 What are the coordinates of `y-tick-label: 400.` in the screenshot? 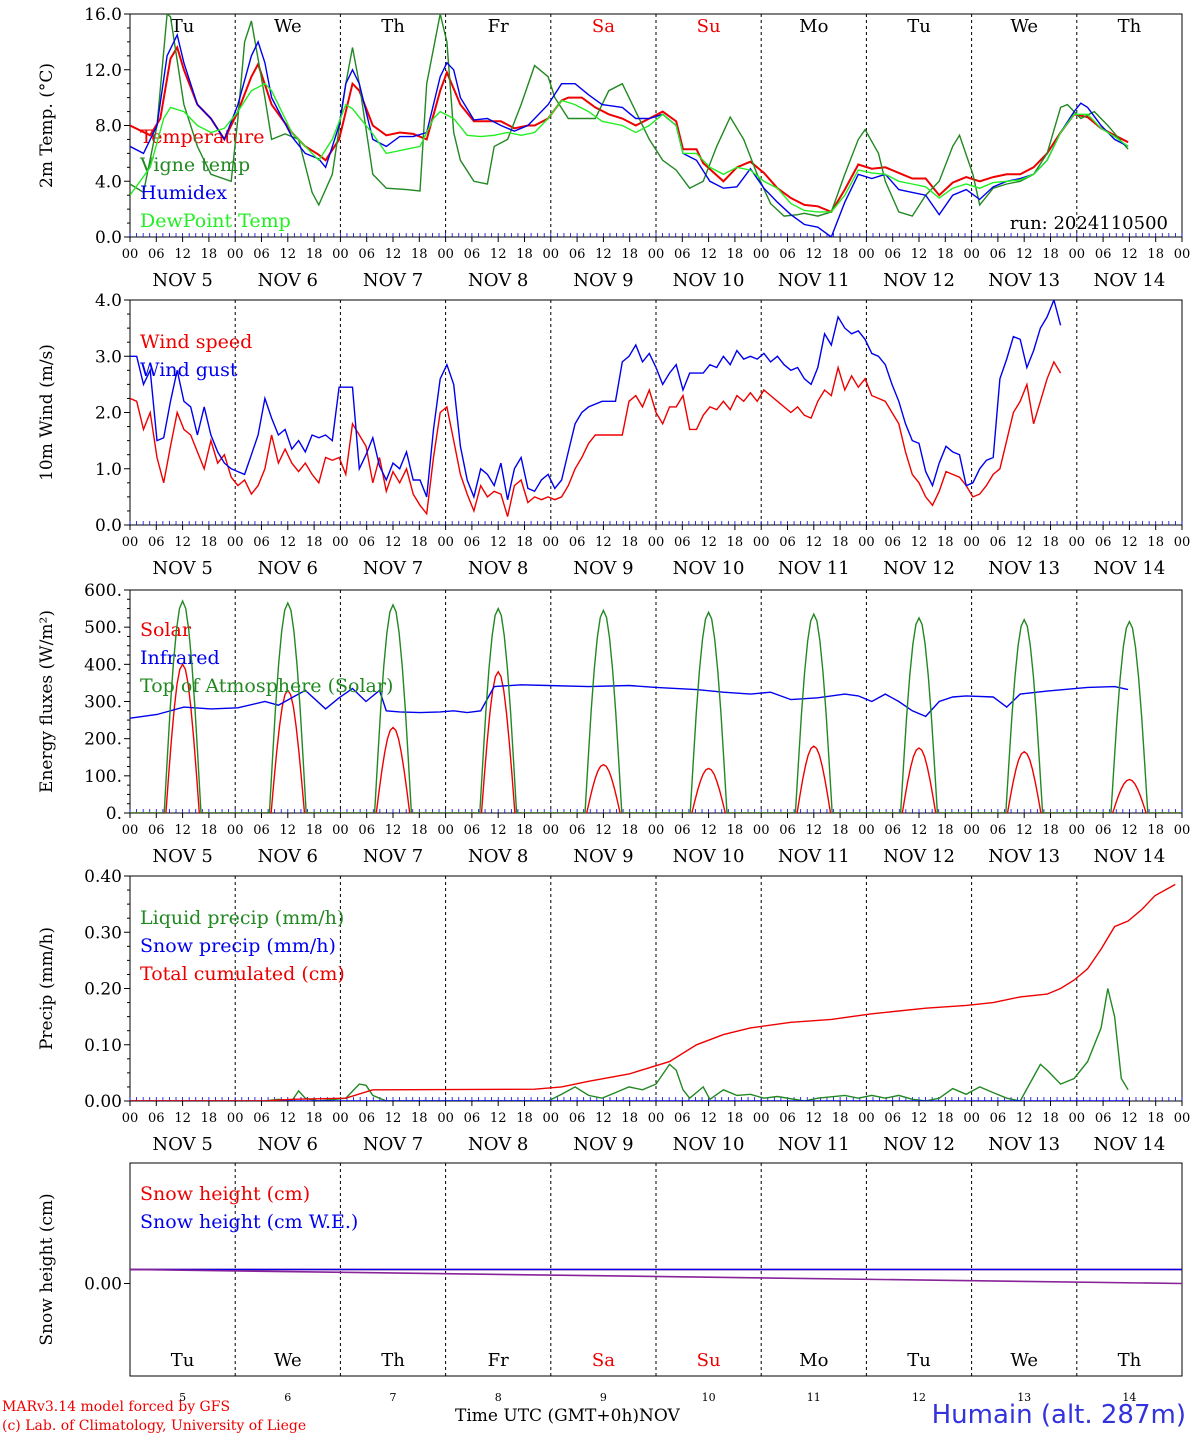 It's located at (103, 665).